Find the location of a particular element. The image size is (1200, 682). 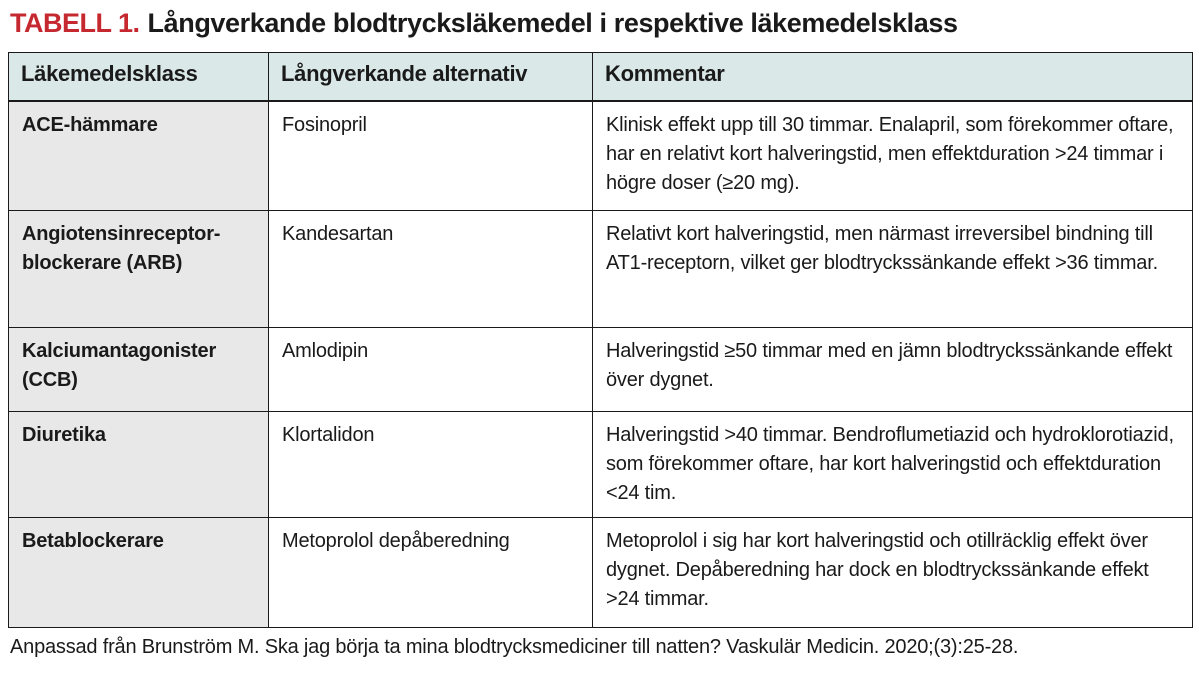

drug-class-cell: Kalciumantagonister (CCB) is located at coordinates (138, 369).